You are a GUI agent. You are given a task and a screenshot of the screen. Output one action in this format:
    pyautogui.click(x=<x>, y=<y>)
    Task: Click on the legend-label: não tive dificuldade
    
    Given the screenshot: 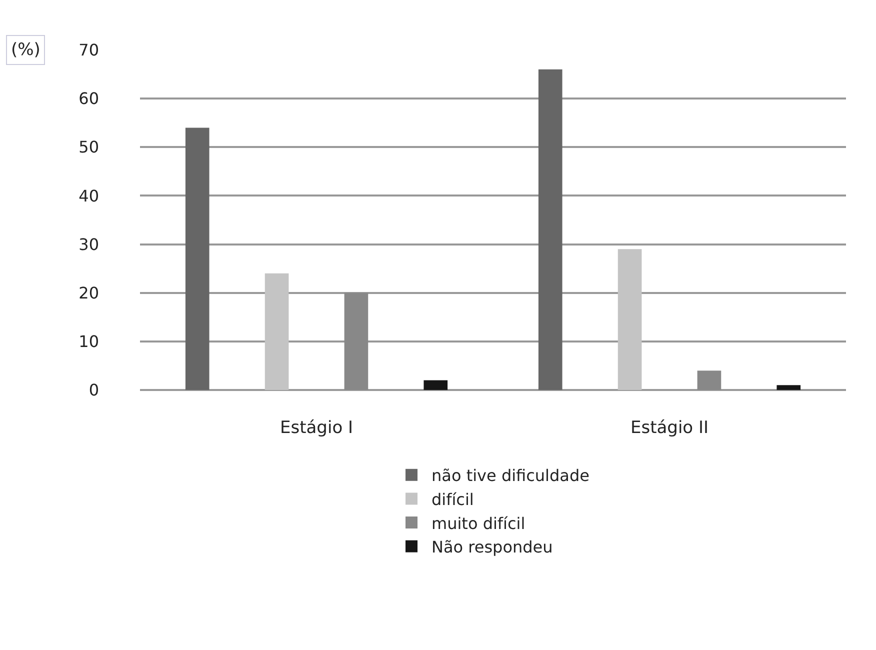 What is the action you would take?
    pyautogui.click(x=511, y=476)
    